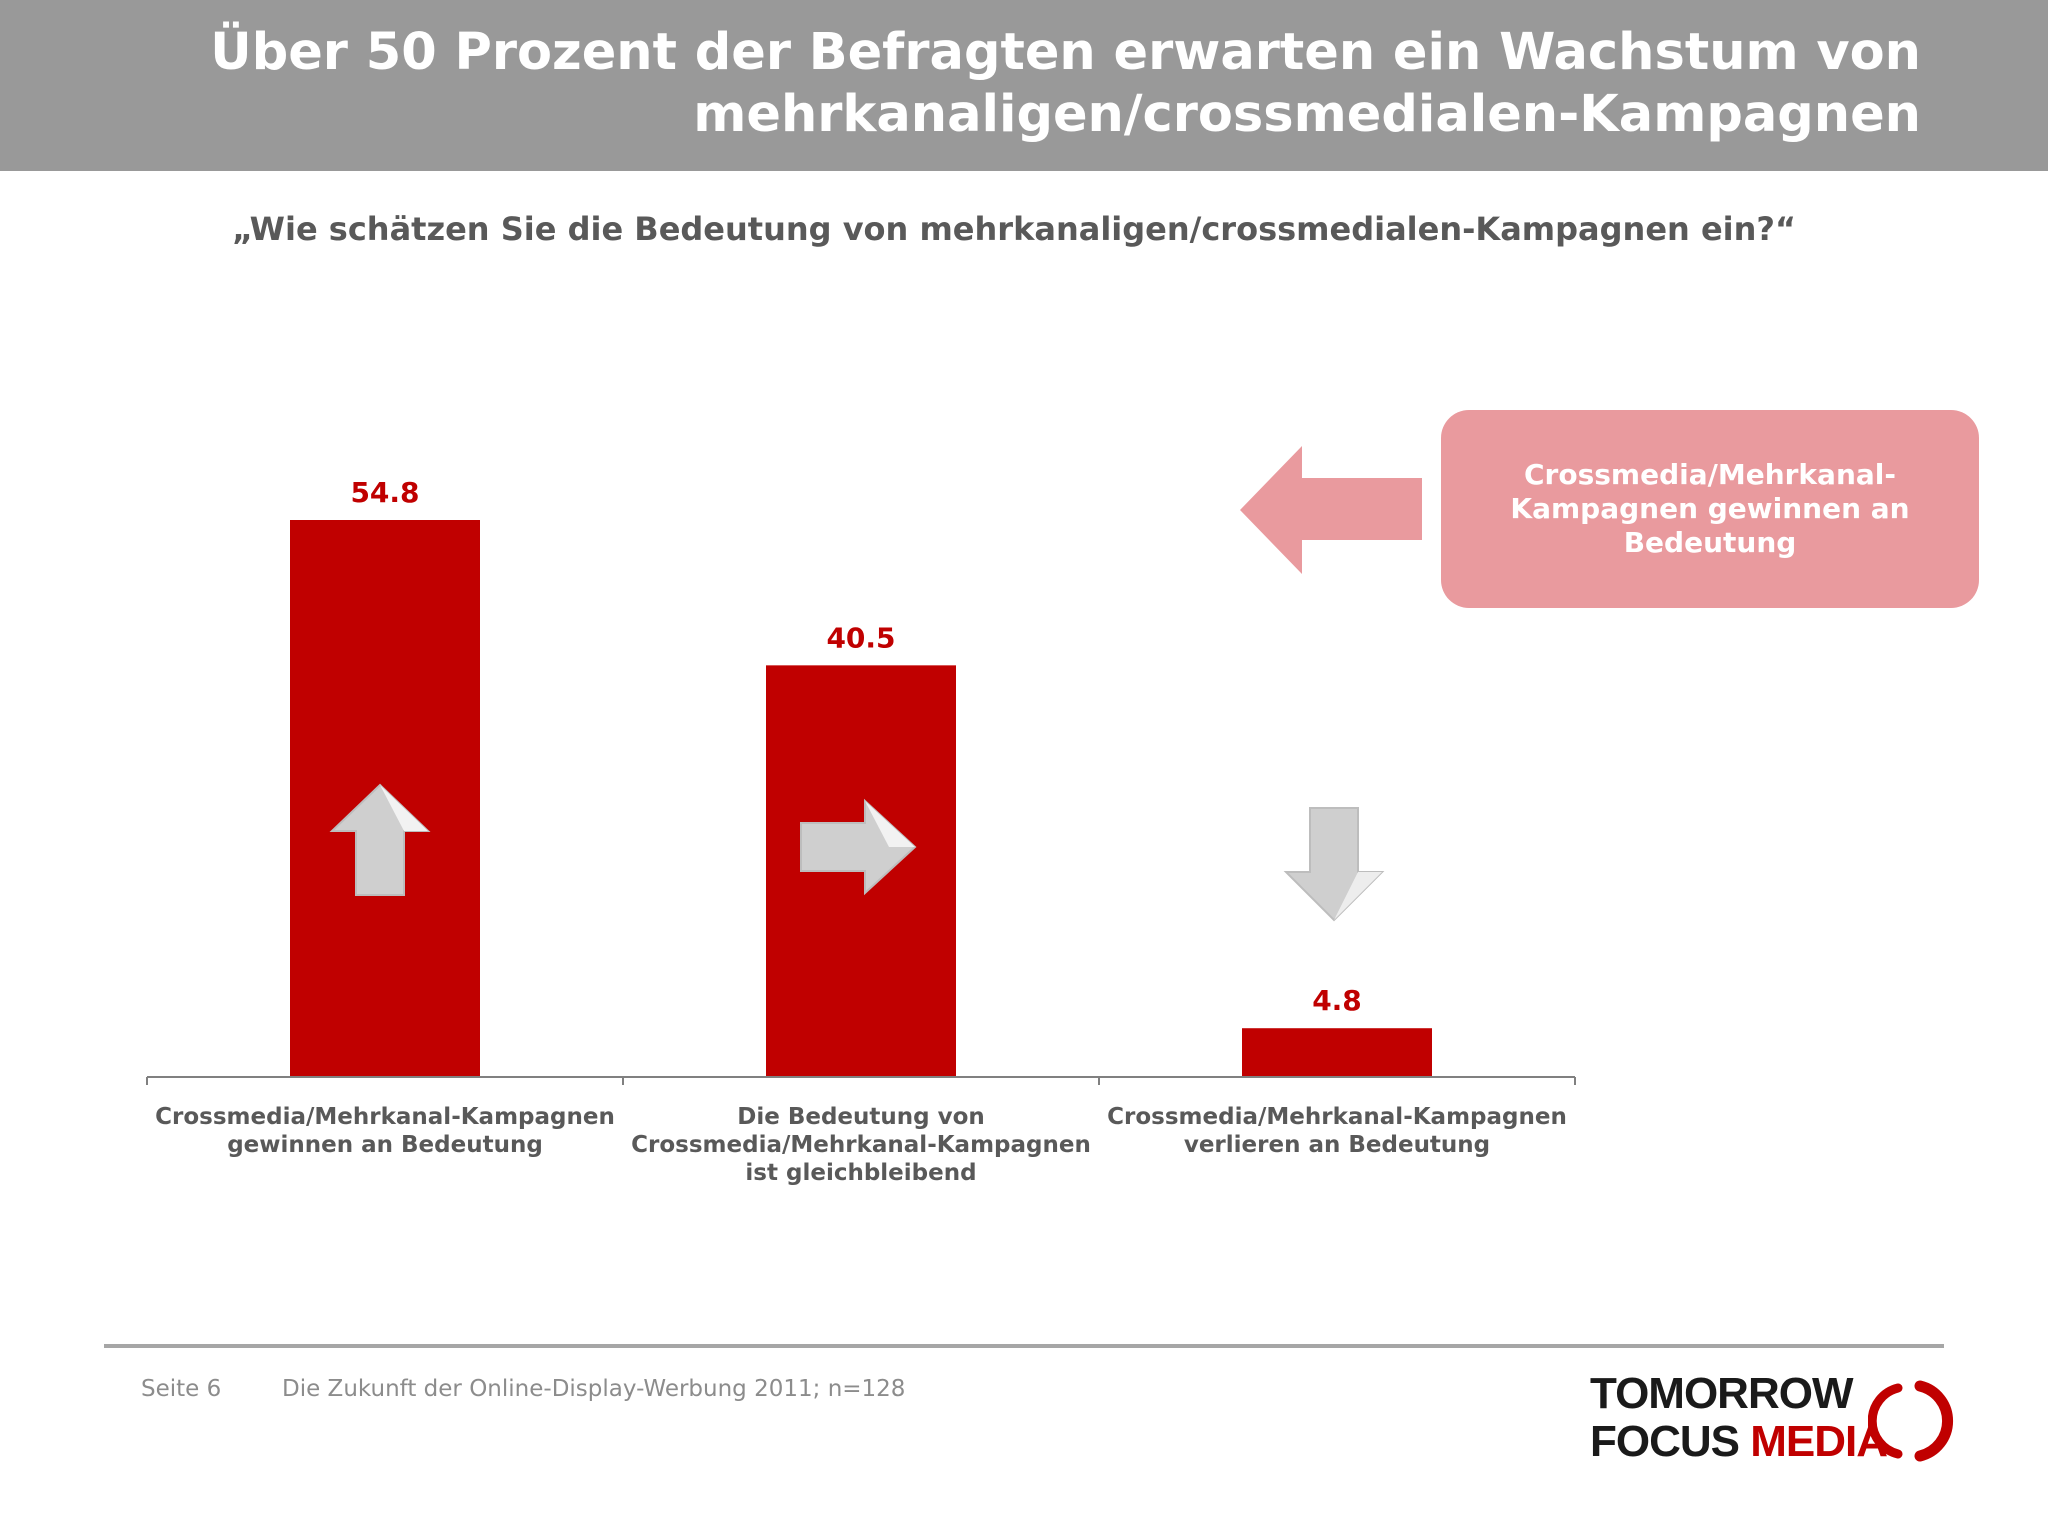 The image size is (2048, 1536). Describe the element at coordinates (861, 1173) in the screenshot. I see `x-tick-label-line: ist gleichbleibend` at that location.